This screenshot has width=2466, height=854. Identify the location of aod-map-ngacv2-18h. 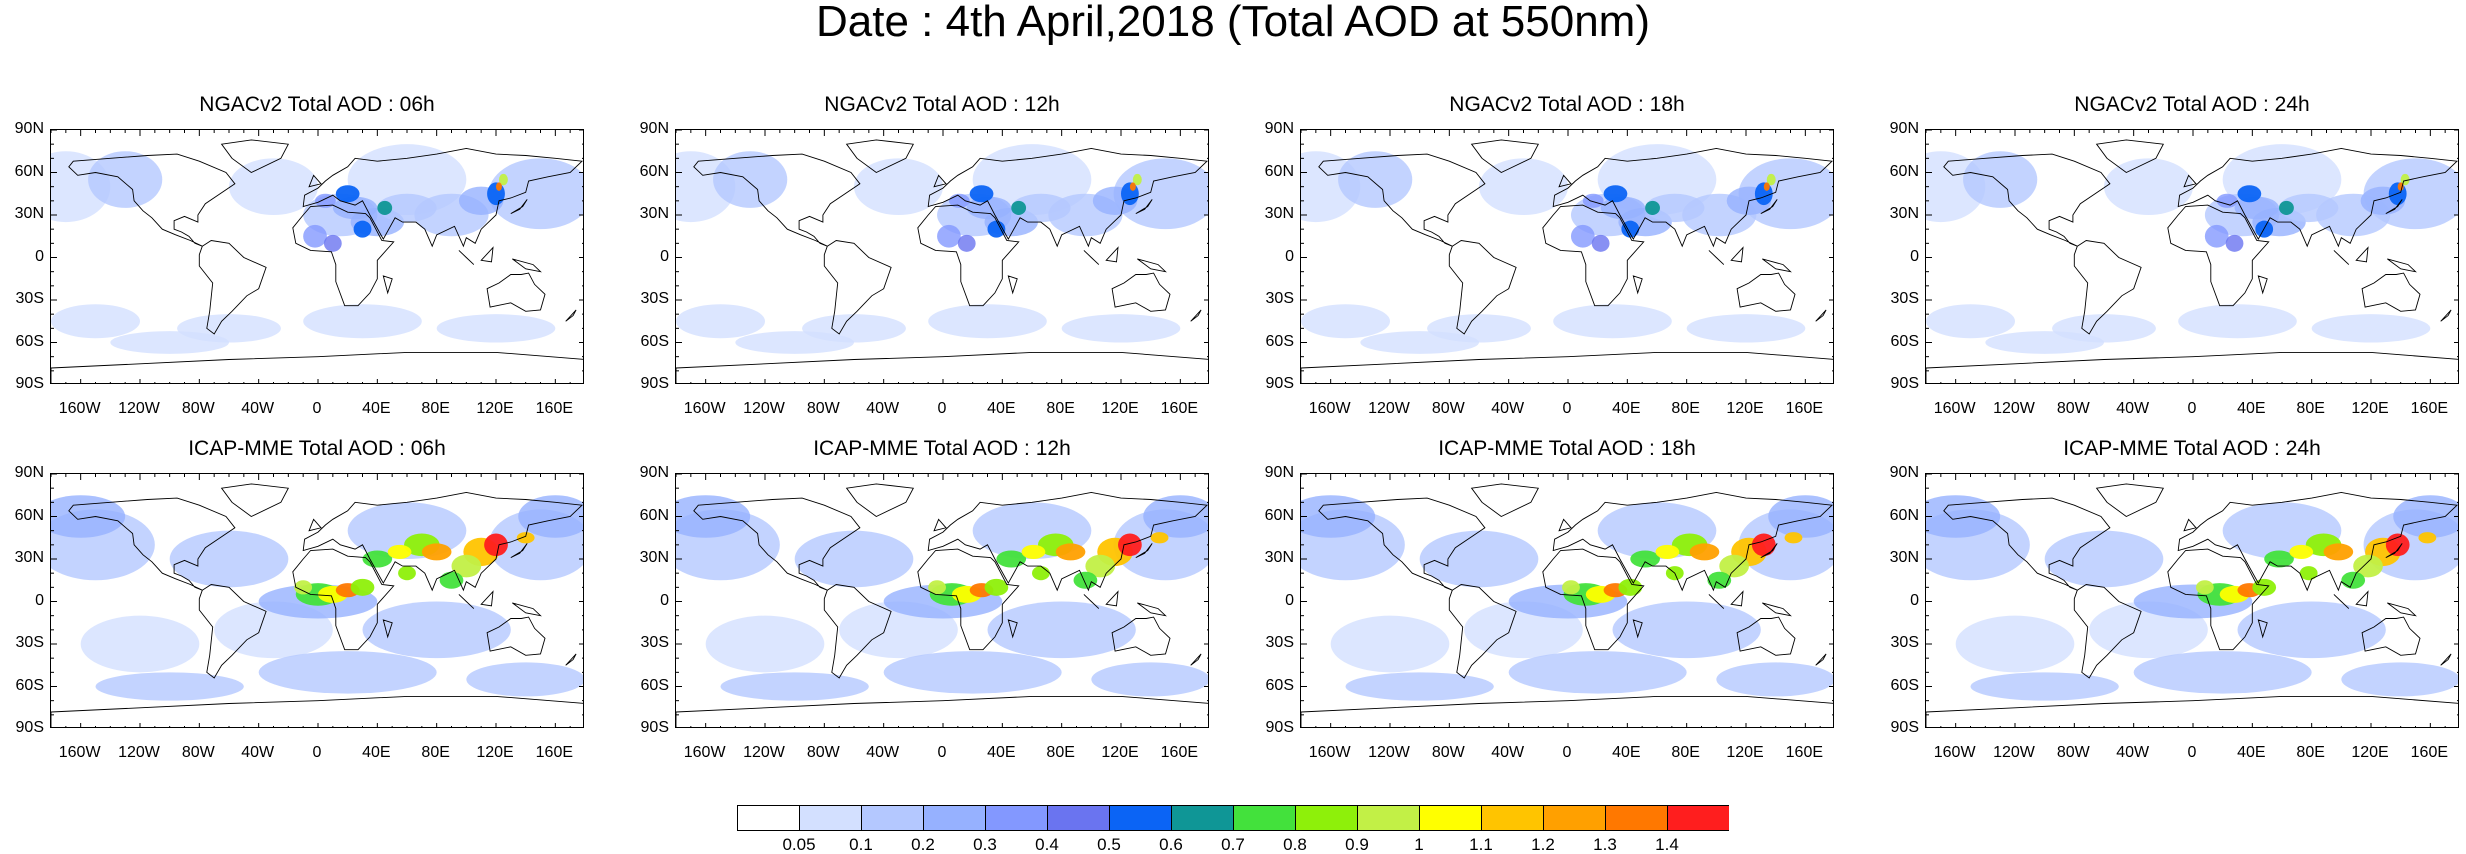
(1567, 256).